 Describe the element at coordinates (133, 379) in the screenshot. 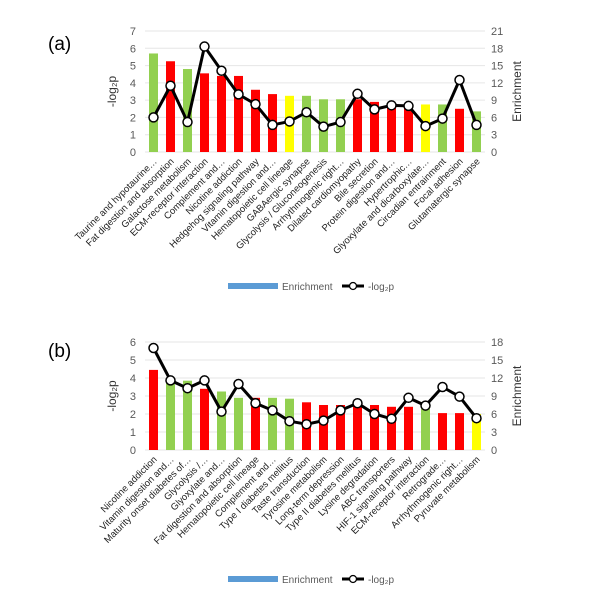

I see `y-tick-label: 4` at that location.